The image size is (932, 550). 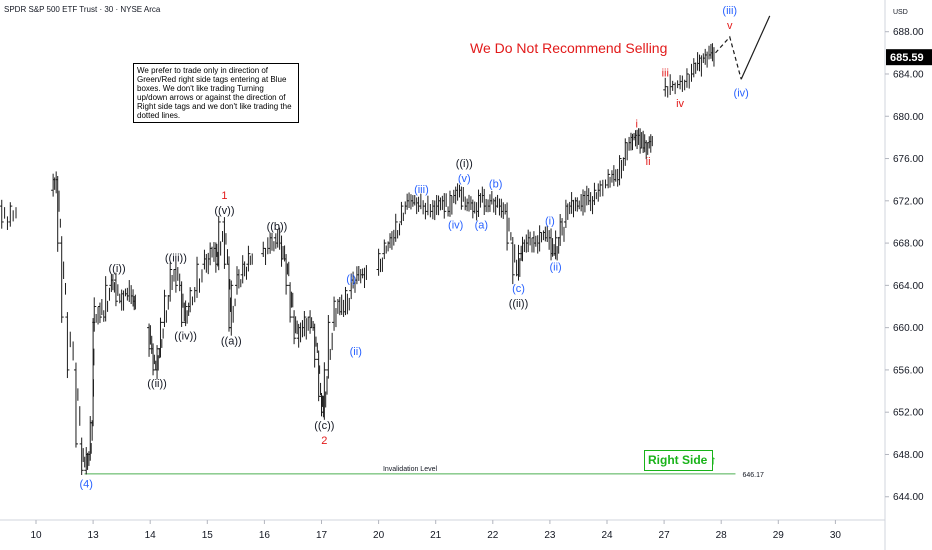 I want to click on wave-label: (a), so click(x=481, y=225).